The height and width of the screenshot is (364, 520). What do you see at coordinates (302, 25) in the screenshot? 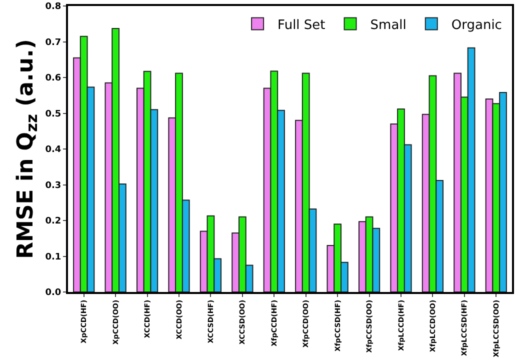
I see `legend-label: Full Set` at bounding box center [302, 25].